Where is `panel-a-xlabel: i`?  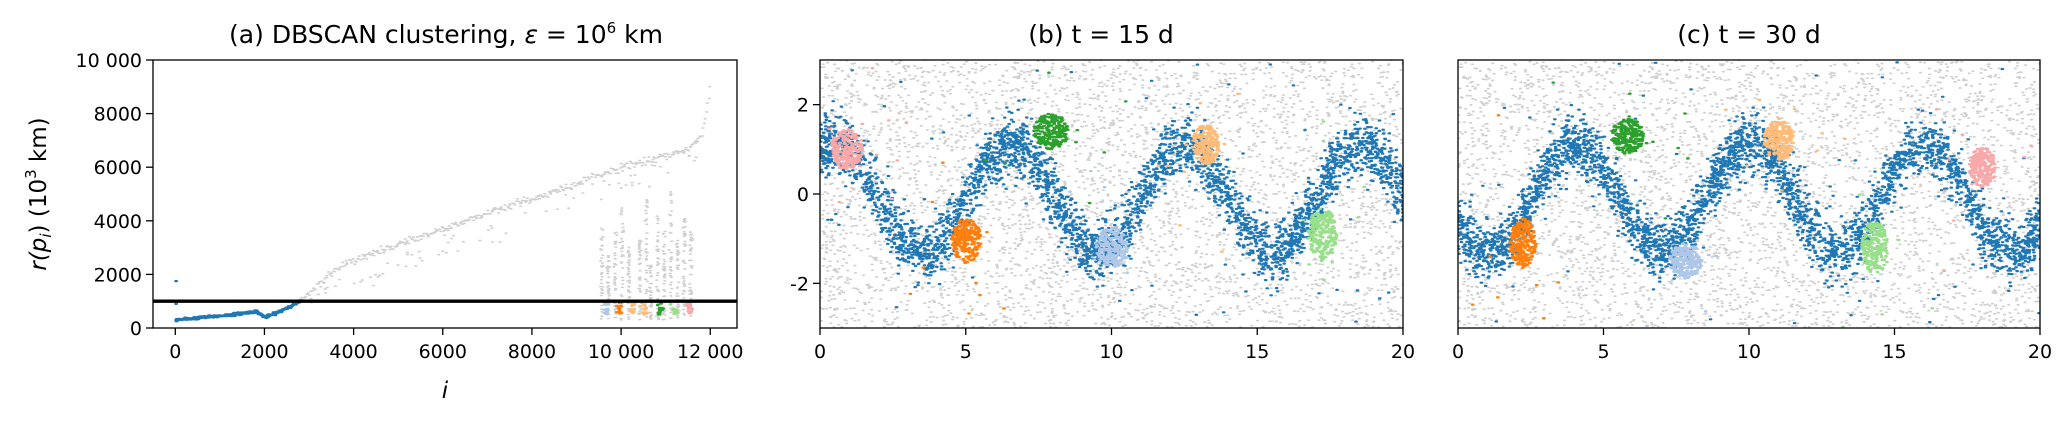 panel-a-xlabel: i is located at coordinates (445, 391).